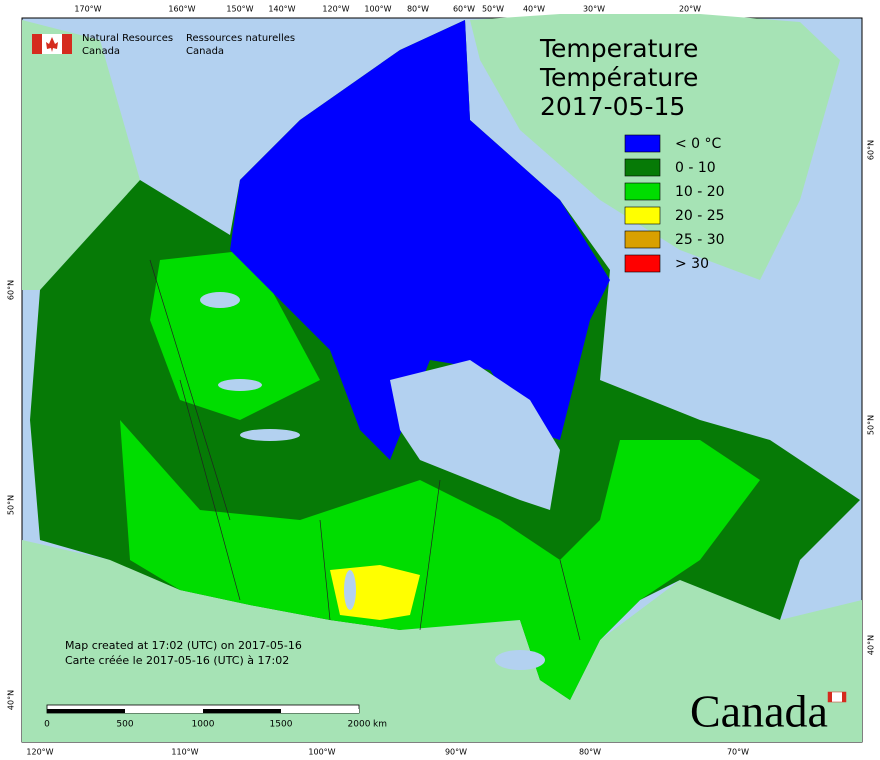  What do you see at coordinates (203, 725) in the screenshot?
I see `scale-label: 1000` at bounding box center [203, 725].